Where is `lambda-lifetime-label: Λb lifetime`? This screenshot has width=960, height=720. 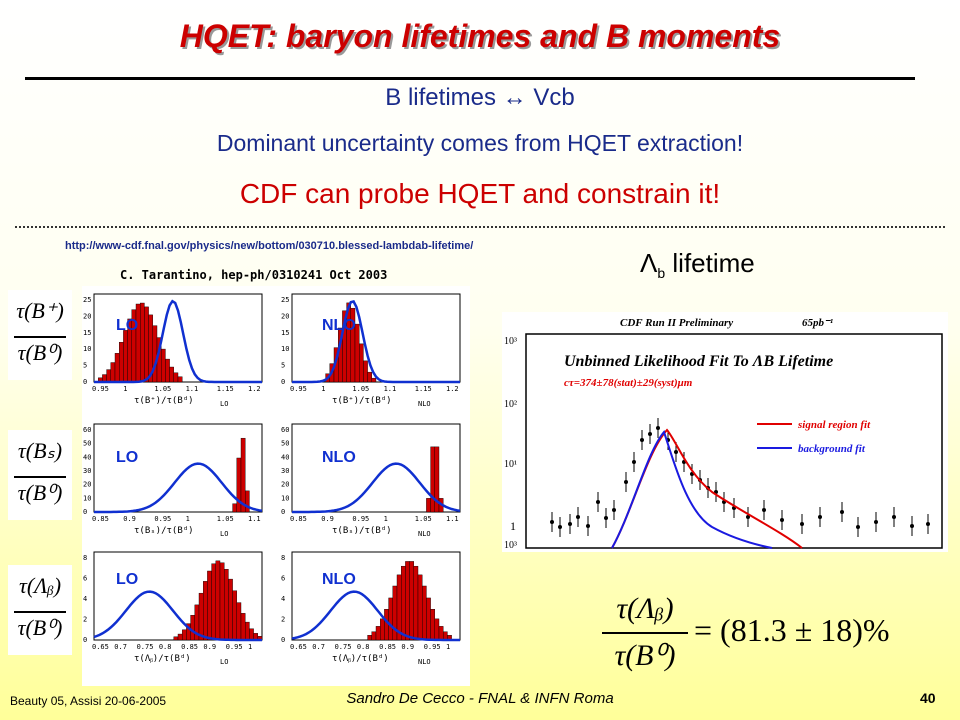
lambda-lifetime-label: Λb lifetime is located at coordinates (697, 264).